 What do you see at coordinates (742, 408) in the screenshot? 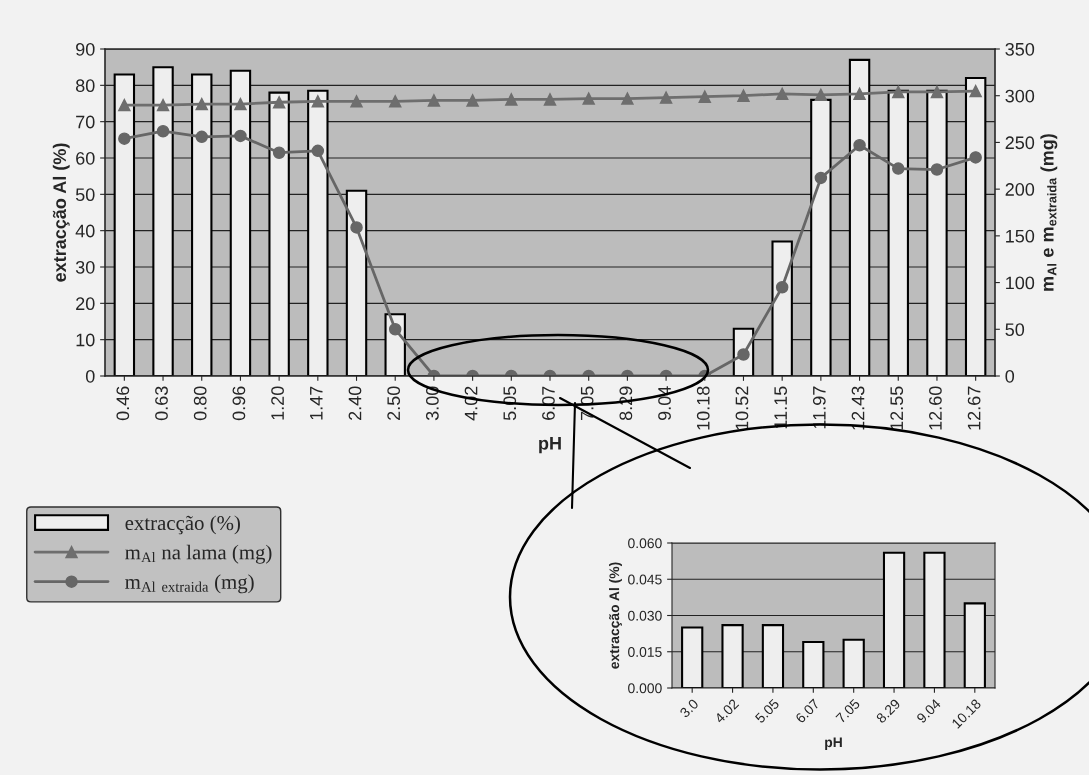
I see `x-tick-label: 10.52` at bounding box center [742, 408].